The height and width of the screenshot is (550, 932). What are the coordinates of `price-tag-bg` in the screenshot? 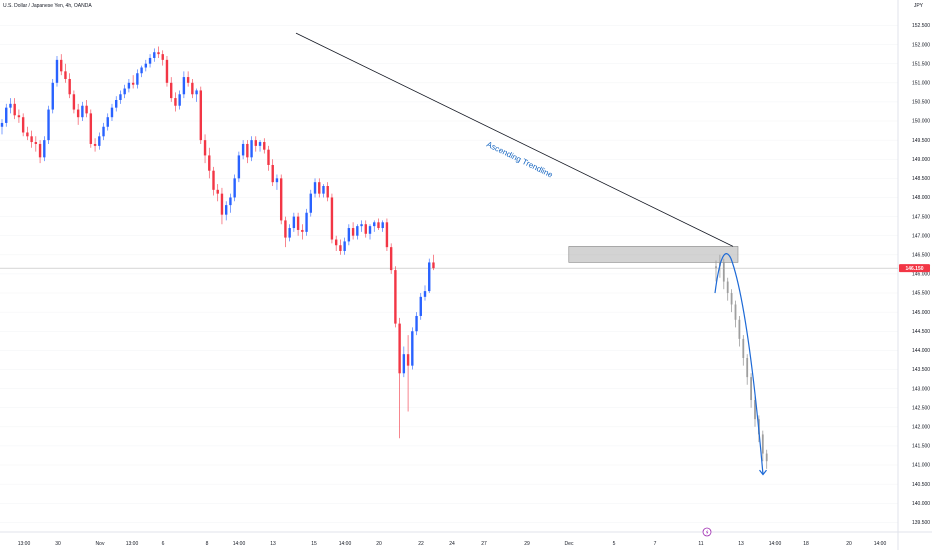 It's located at (914, 268).